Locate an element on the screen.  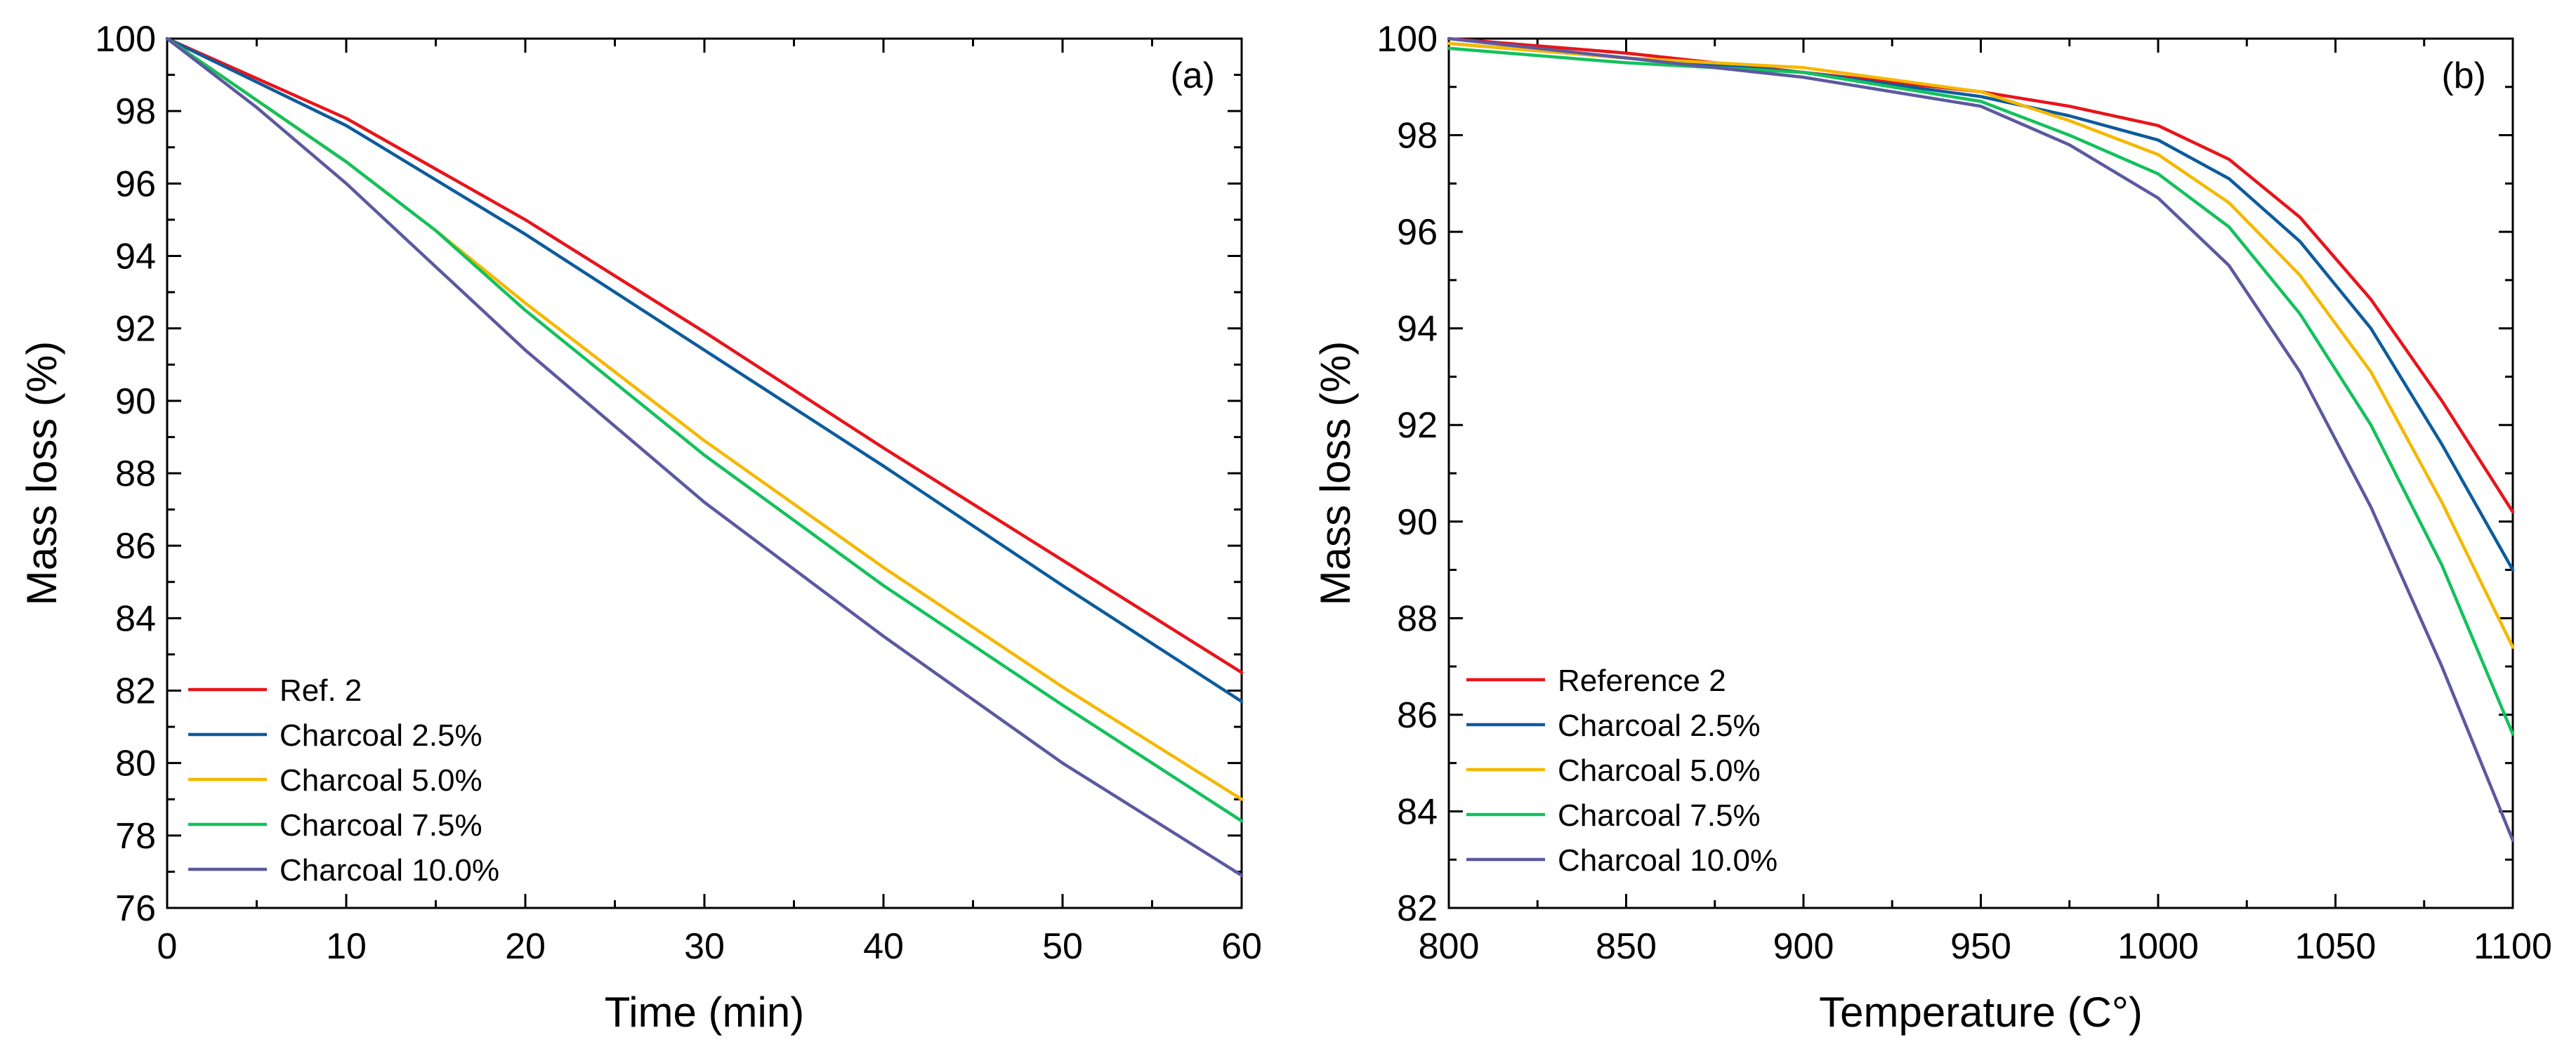
x-tick-label: 20 is located at coordinates (525, 946).